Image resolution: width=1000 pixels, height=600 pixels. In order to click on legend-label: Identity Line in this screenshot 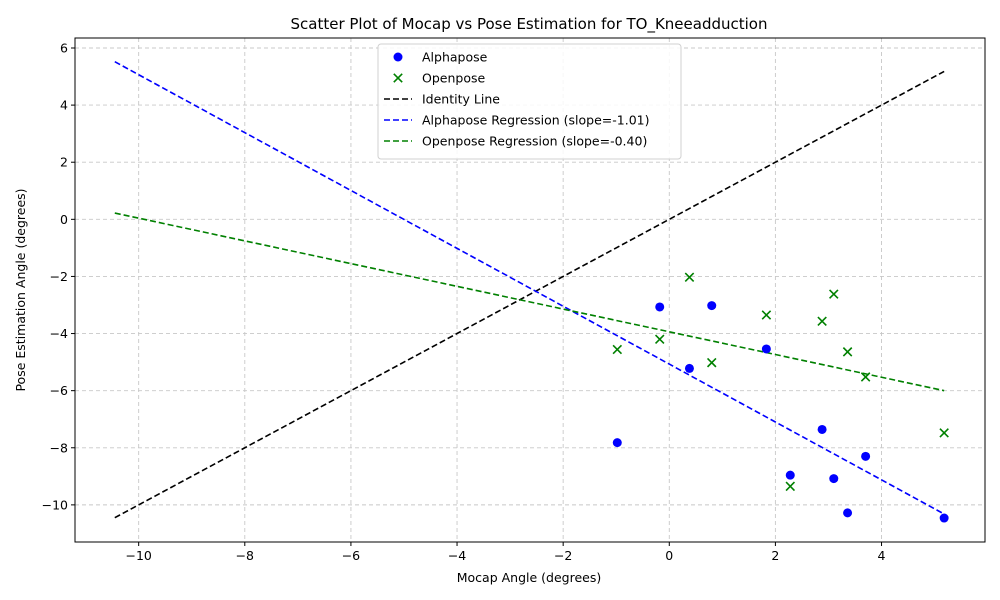, I will do `click(461, 99)`.